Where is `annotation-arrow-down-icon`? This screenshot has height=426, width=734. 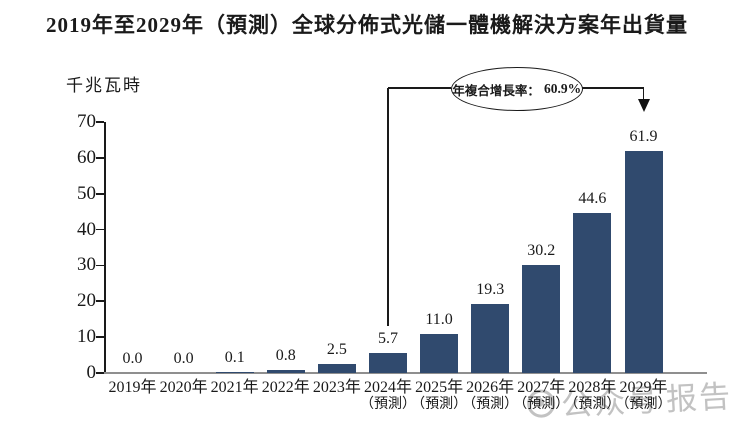 annotation-arrow-down-icon is located at coordinates (643, 105).